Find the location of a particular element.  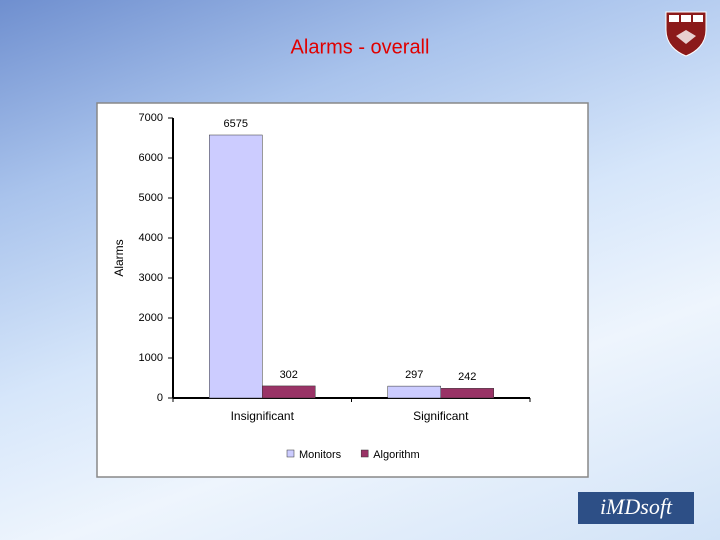

logo-box is located at coordinates (636, 508).